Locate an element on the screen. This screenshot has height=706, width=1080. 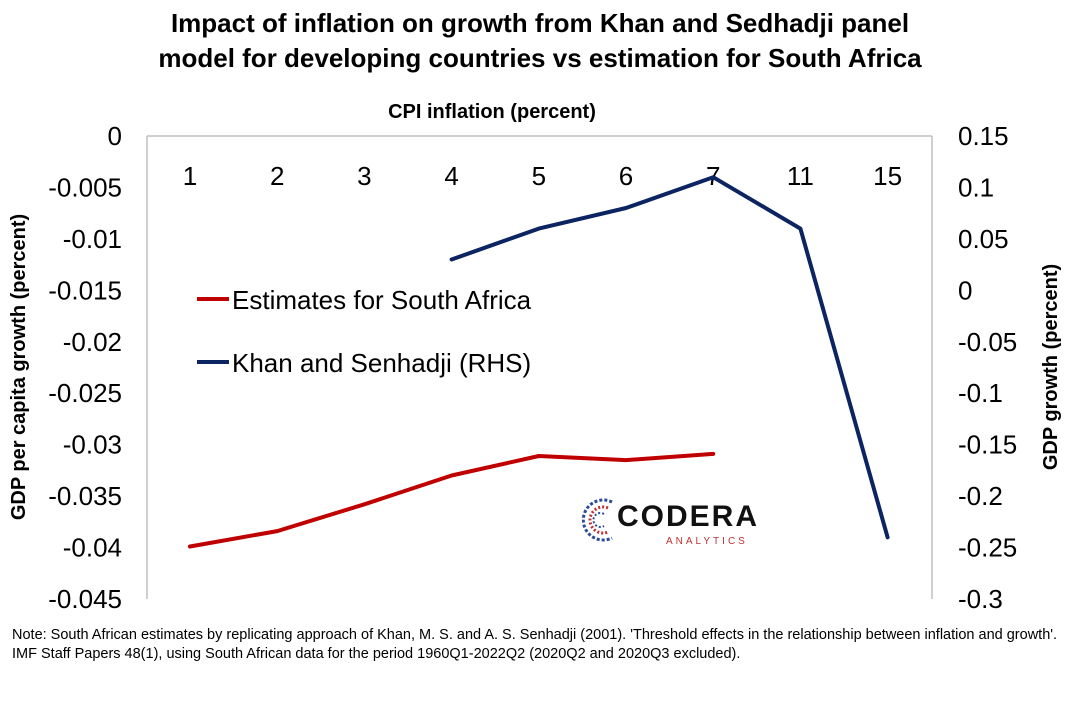
codera-logo: CODERA ANALYTICS is located at coordinates (677, 523).